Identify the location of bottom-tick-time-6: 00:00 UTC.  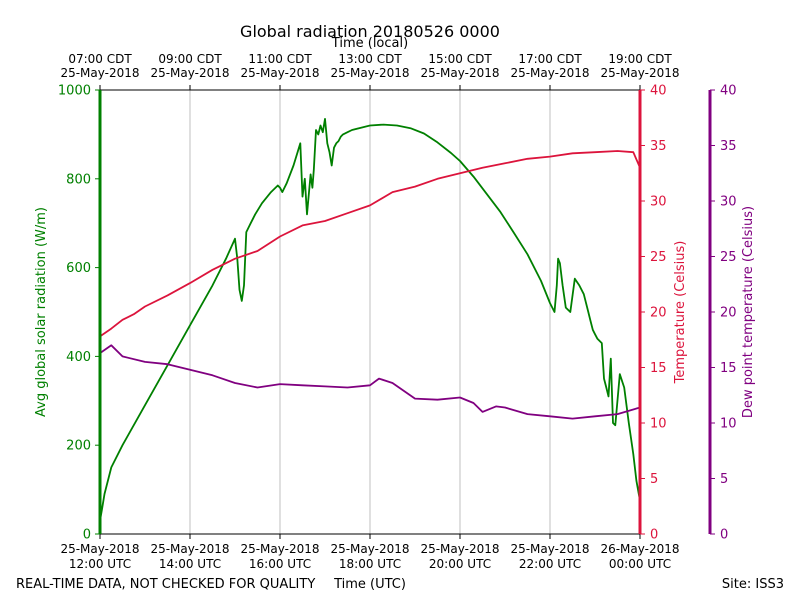
(640, 564).